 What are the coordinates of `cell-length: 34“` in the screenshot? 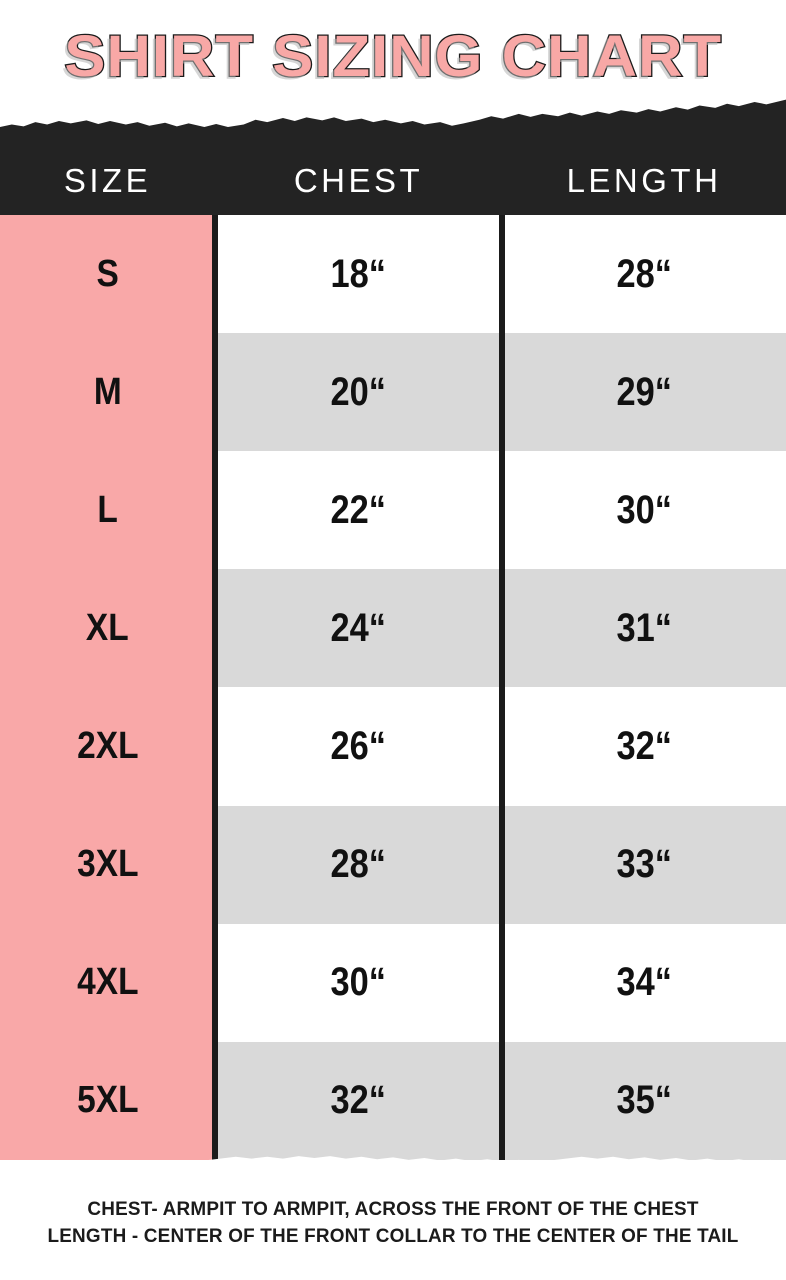 It's located at (644, 982).